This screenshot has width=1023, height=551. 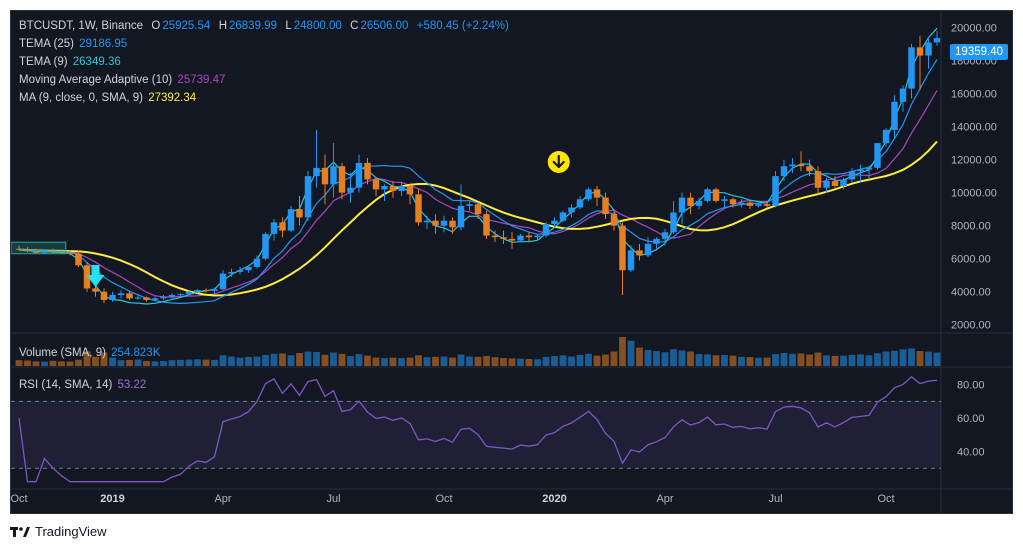 What do you see at coordinates (288, 26) in the screenshot?
I see `low-label: L` at bounding box center [288, 26].